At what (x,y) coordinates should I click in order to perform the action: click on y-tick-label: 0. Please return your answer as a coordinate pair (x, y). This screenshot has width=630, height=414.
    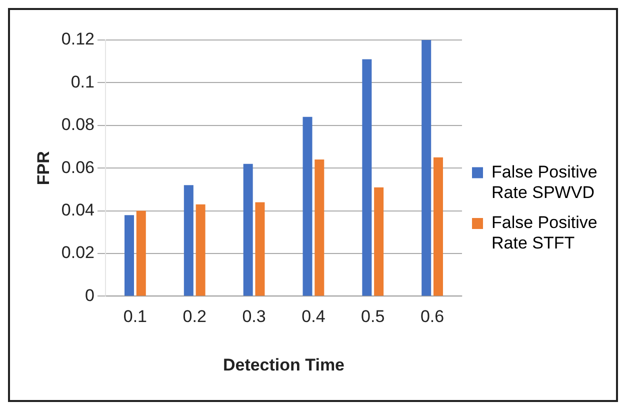
    Looking at the image, I should click on (89, 295).